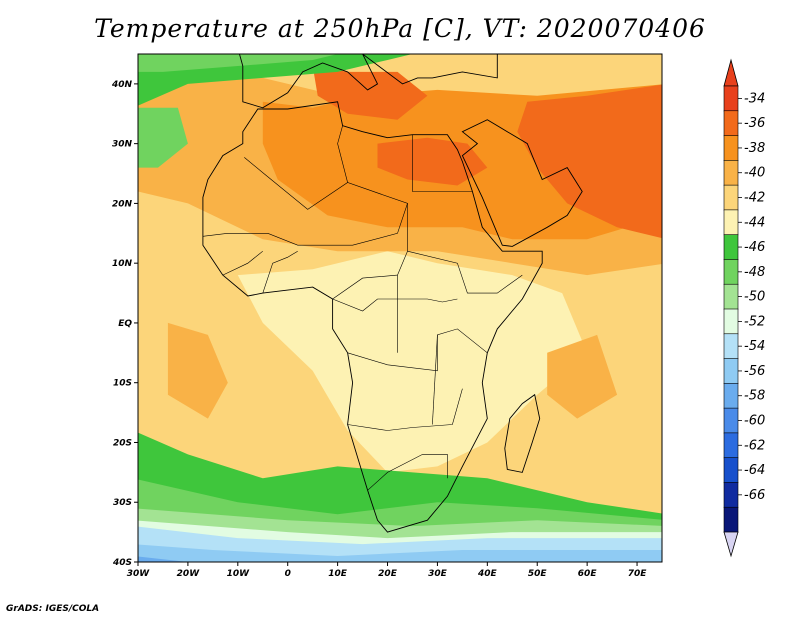 This screenshot has width=800, height=618. What do you see at coordinates (754, 421) in the screenshot?
I see `colorbar-label: -60` at bounding box center [754, 421].